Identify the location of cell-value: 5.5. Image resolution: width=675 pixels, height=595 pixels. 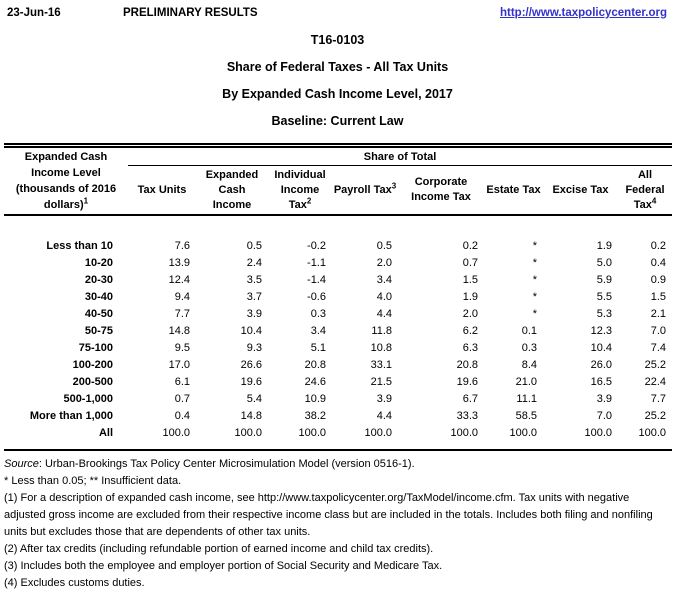
(604, 296).